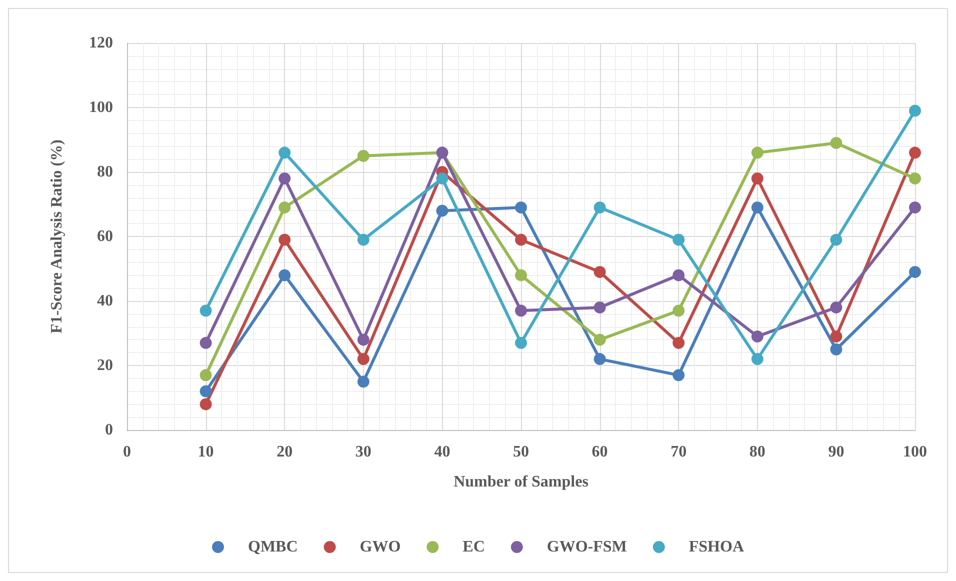 This screenshot has width=956, height=581. Describe the element at coordinates (600, 452) in the screenshot. I see `x-tick-label: 60` at that location.